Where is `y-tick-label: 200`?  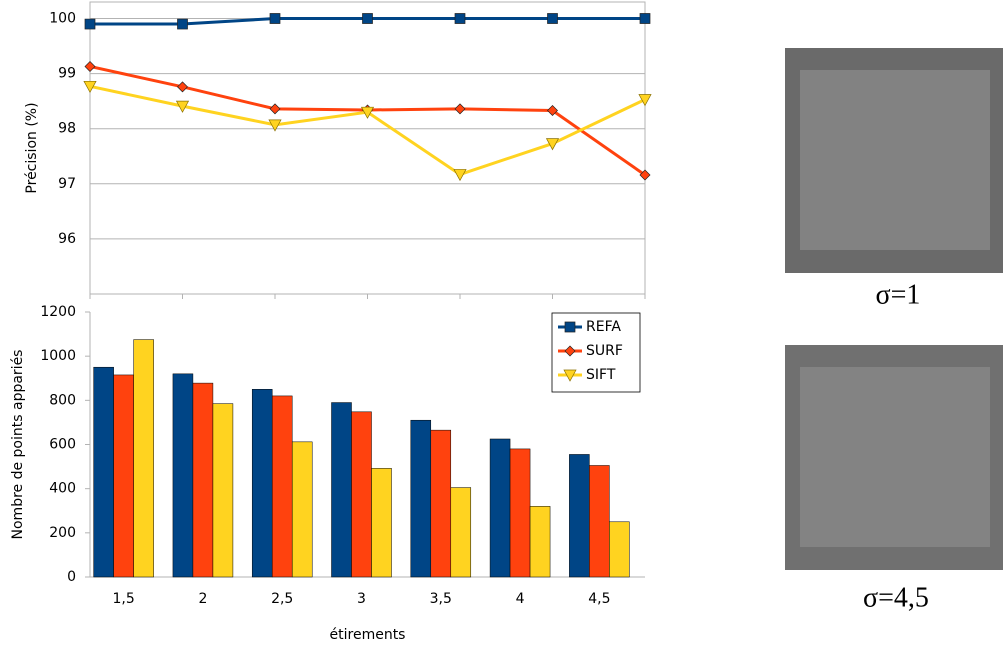
y-tick-label: 200 is located at coordinates (62, 533).